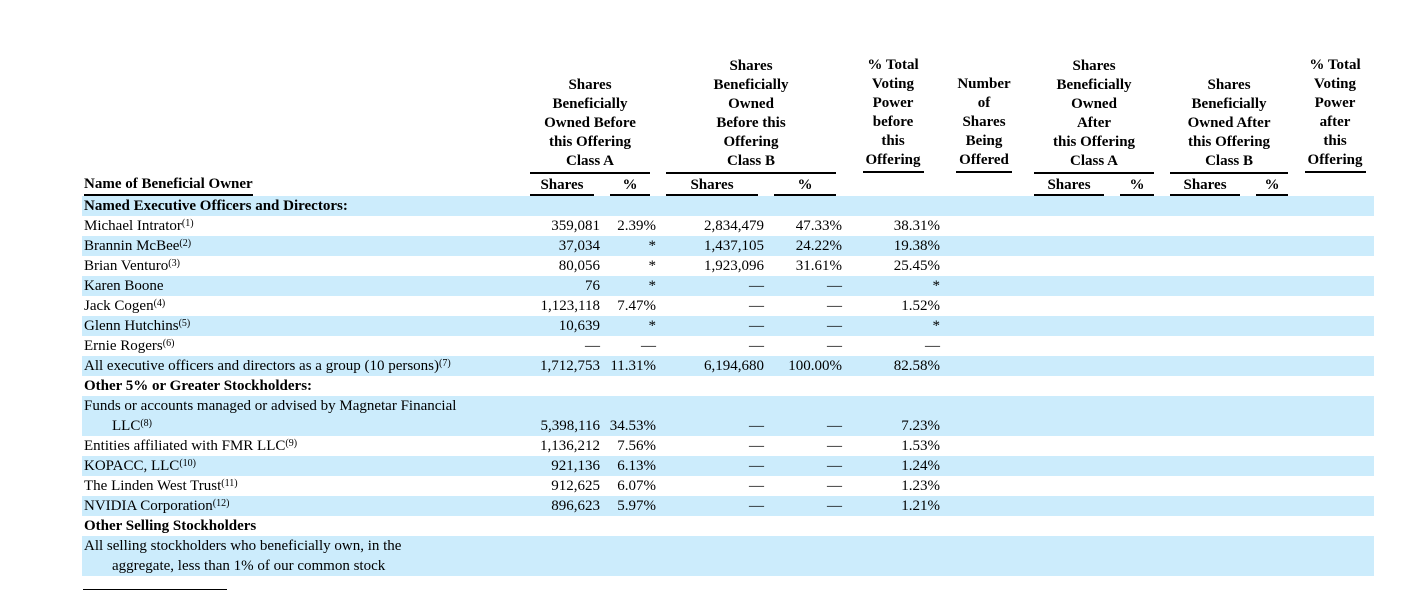 The width and height of the screenshot is (1408, 603). I want to click on owner-name-cell: Karen Boone, so click(302, 286).